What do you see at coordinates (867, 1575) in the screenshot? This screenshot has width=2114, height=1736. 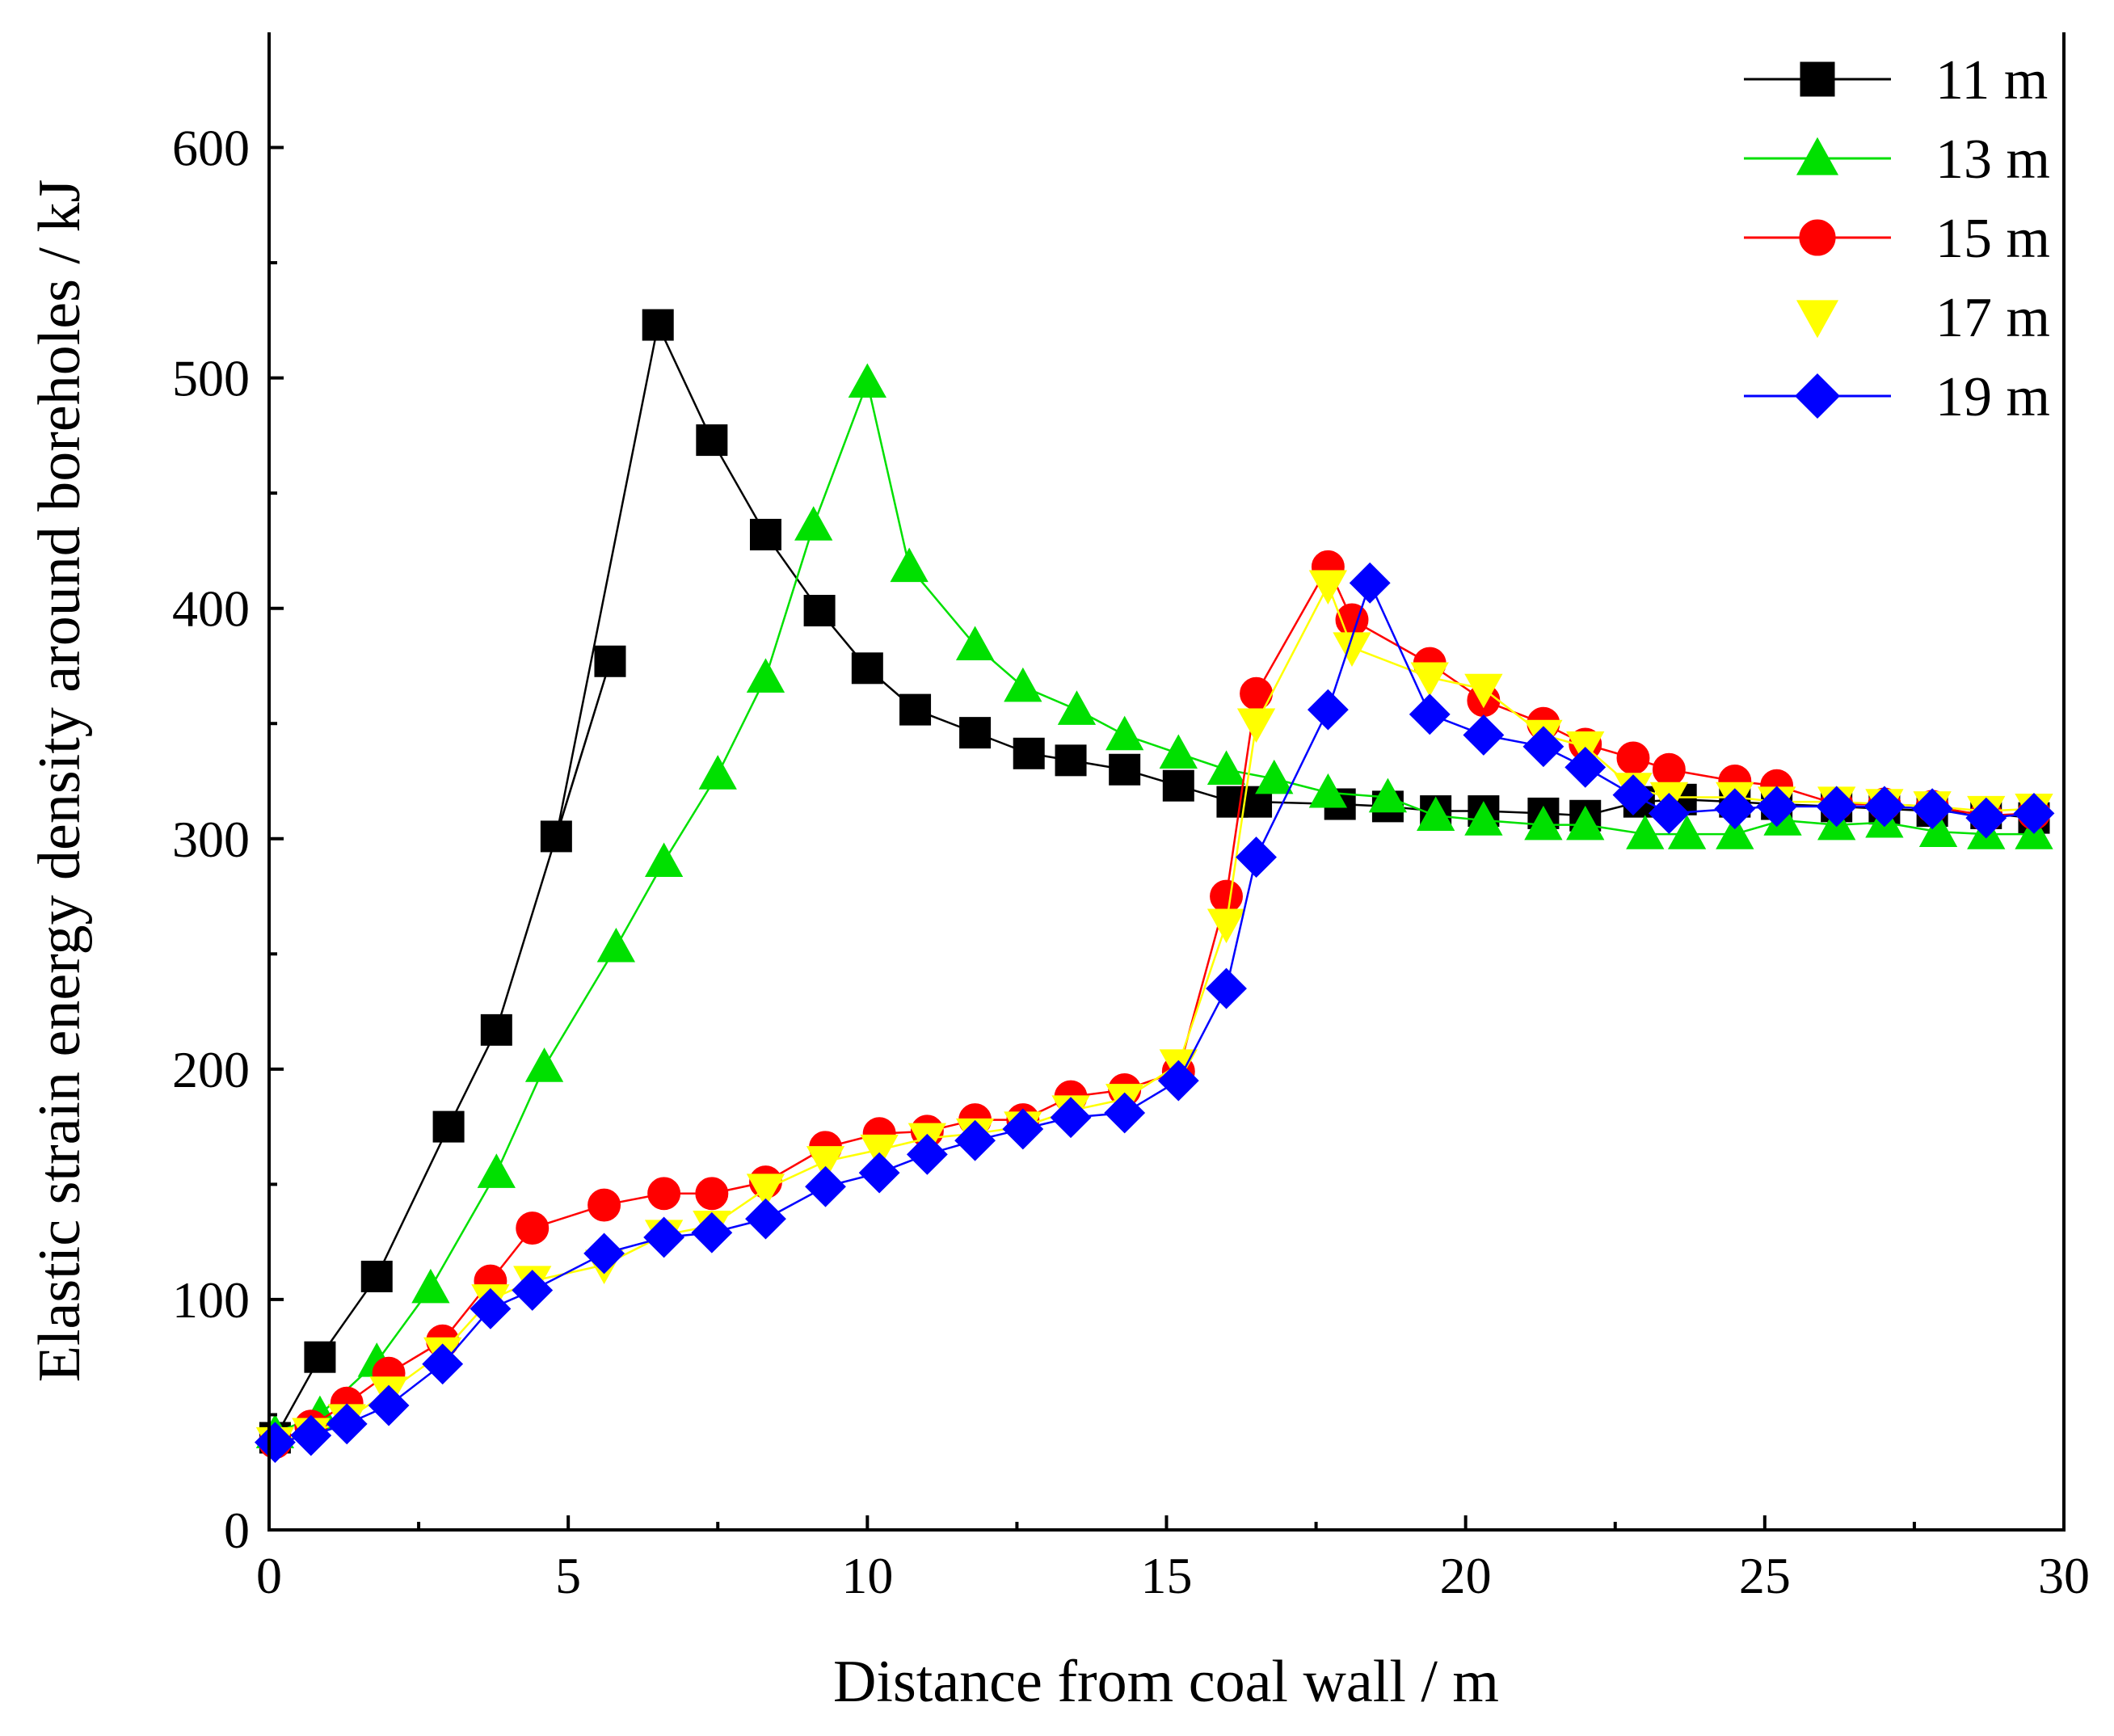 I see `x-tick-label: 10` at bounding box center [867, 1575].